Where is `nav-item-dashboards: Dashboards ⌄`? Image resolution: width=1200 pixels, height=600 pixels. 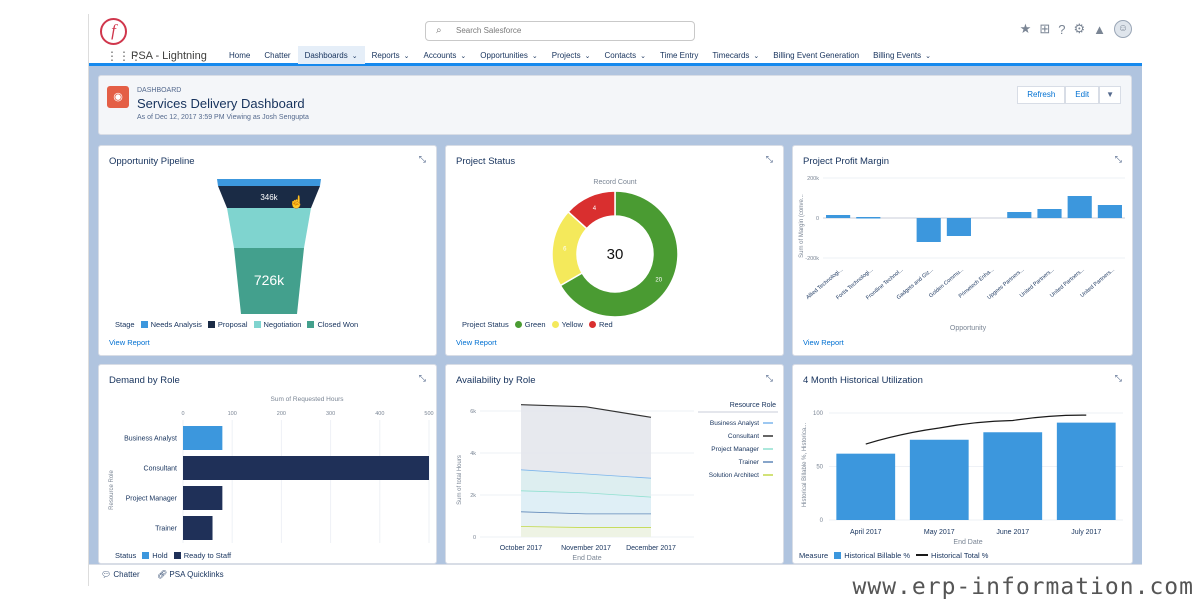 nav-item-dashboards: Dashboards ⌄ is located at coordinates (331, 56).